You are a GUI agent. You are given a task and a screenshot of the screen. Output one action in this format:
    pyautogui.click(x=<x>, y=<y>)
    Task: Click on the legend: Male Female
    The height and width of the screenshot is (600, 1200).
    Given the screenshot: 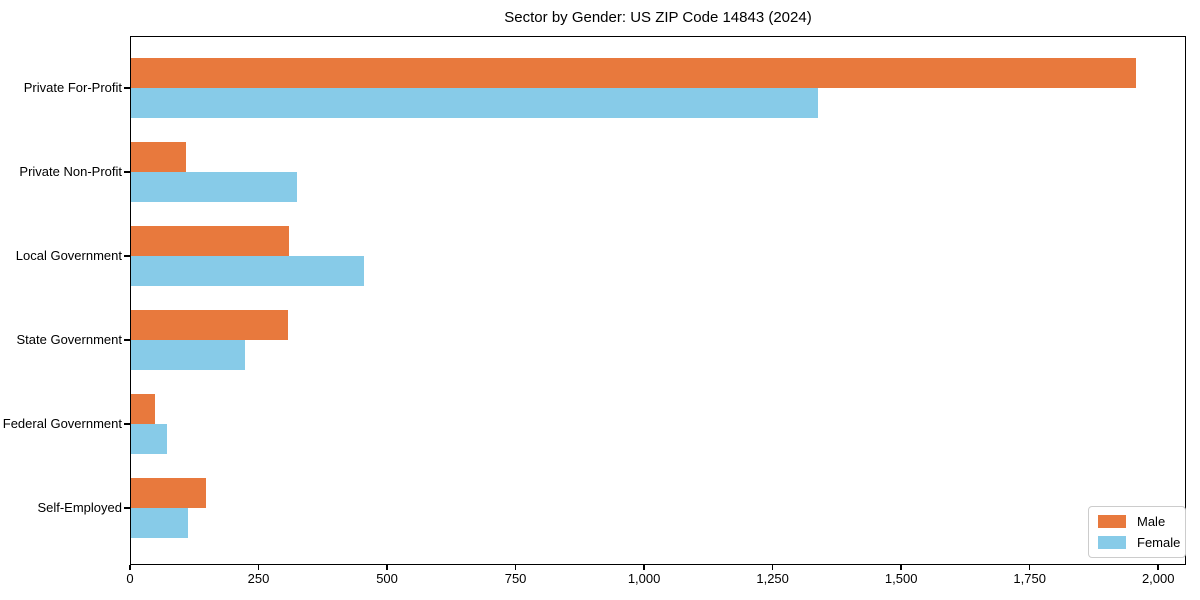 What is the action you would take?
    pyautogui.click(x=1137, y=532)
    